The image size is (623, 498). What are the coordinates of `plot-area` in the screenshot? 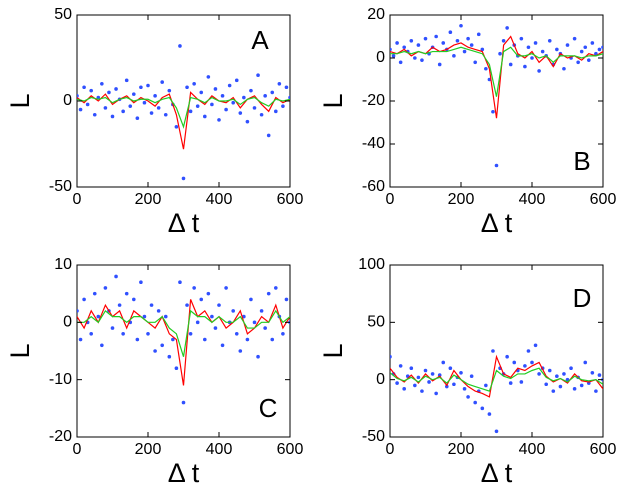 It's located at (183, 112).